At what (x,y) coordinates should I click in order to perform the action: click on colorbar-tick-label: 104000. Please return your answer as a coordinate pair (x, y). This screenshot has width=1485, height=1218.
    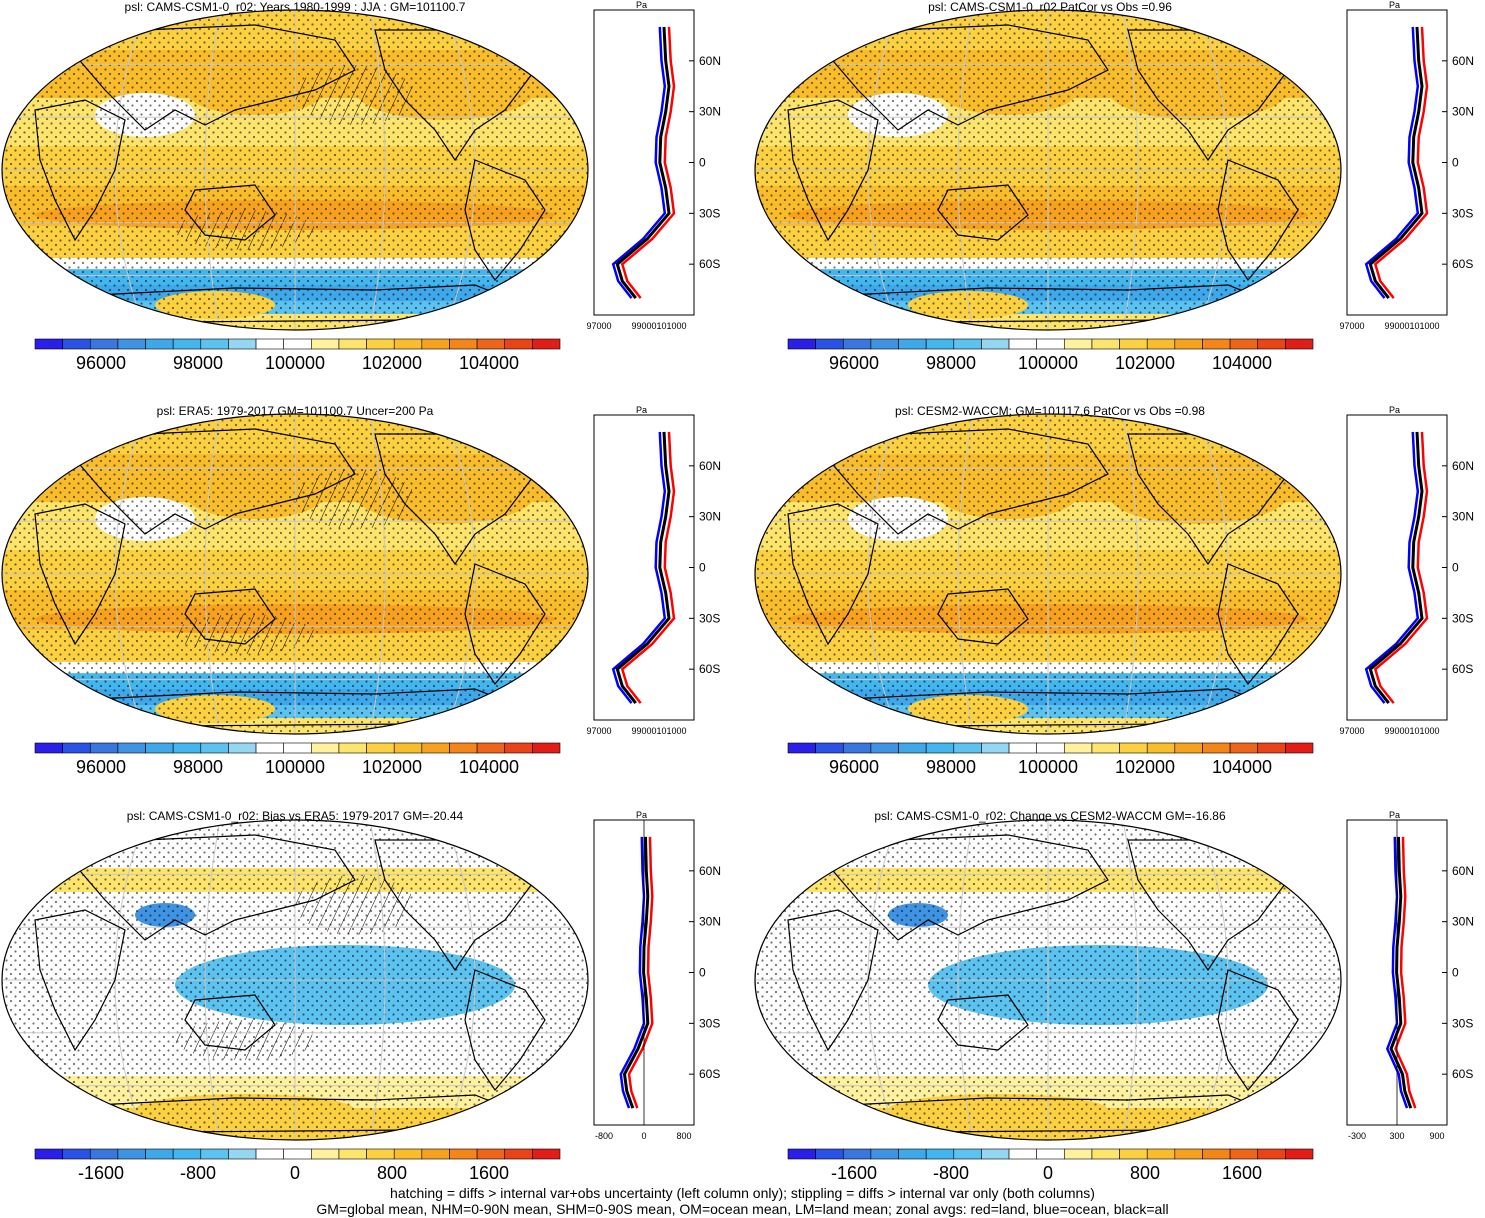
    Looking at the image, I should click on (489, 767).